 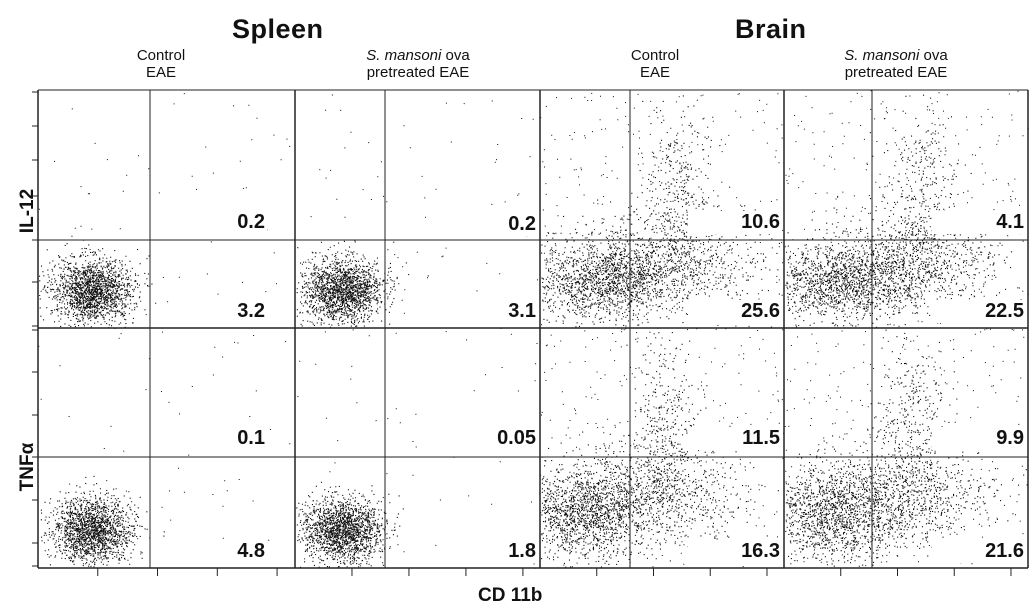 I want to click on panel-7-upper-percent: 11.5, so click(x=735, y=438).